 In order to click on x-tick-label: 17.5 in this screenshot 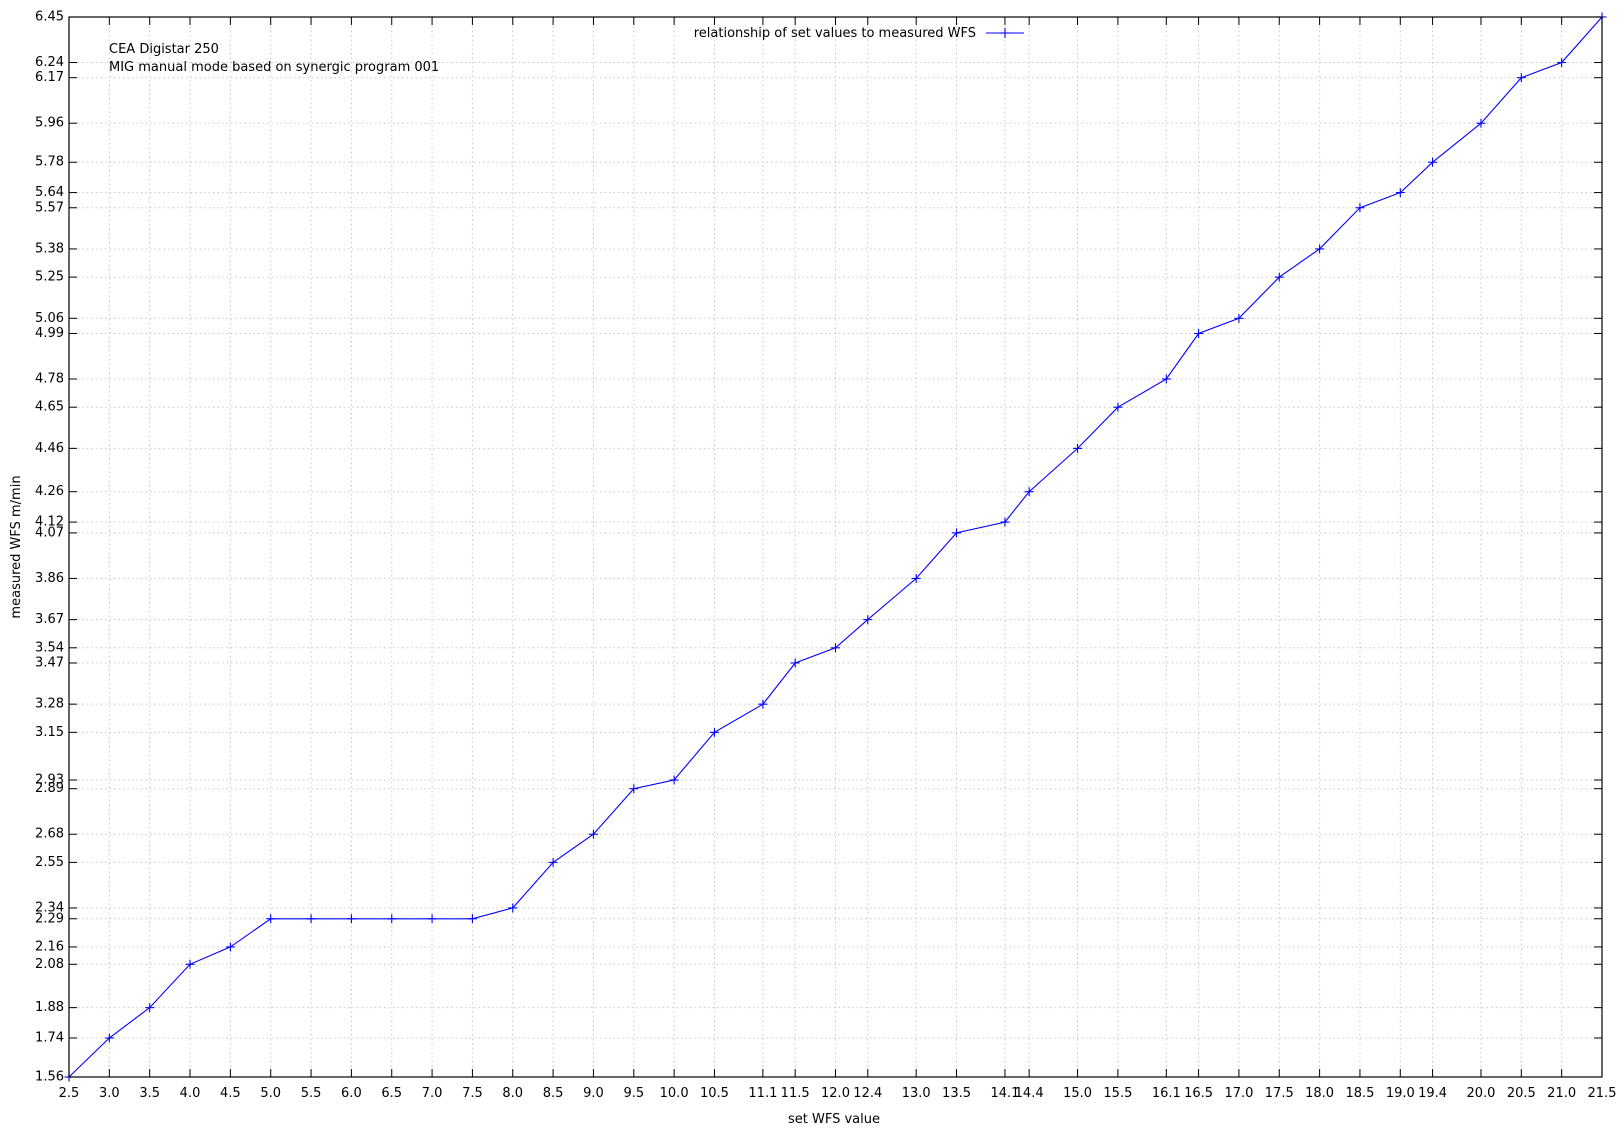, I will do `click(1279, 1093)`.